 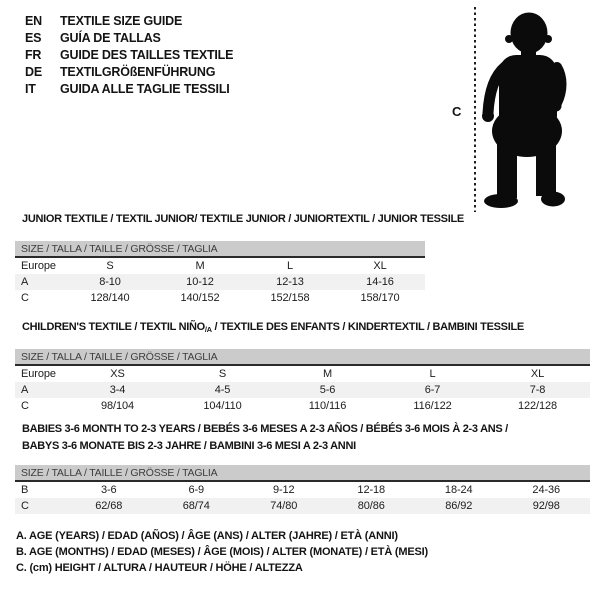 I want to click on size-cell: 116/122, so click(x=432, y=406).